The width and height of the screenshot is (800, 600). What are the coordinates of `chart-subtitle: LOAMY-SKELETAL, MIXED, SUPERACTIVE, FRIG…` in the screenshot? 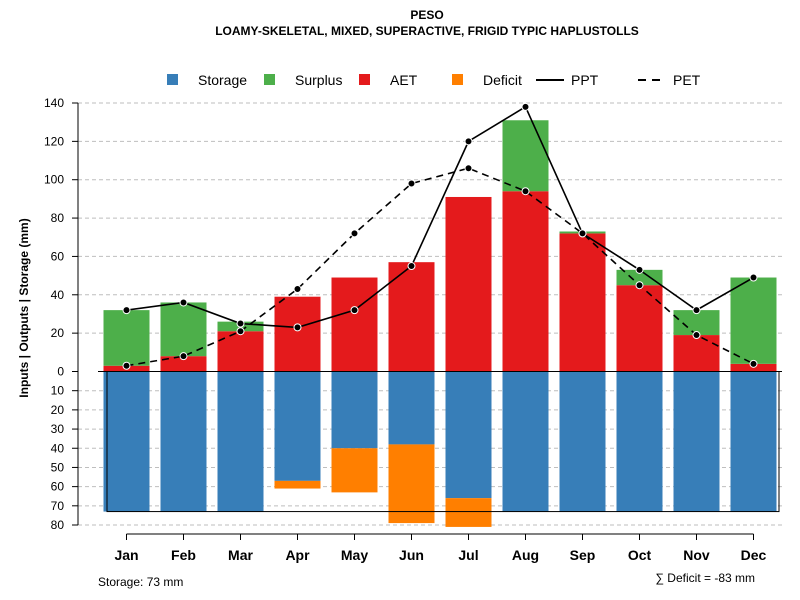 It's located at (427, 31).